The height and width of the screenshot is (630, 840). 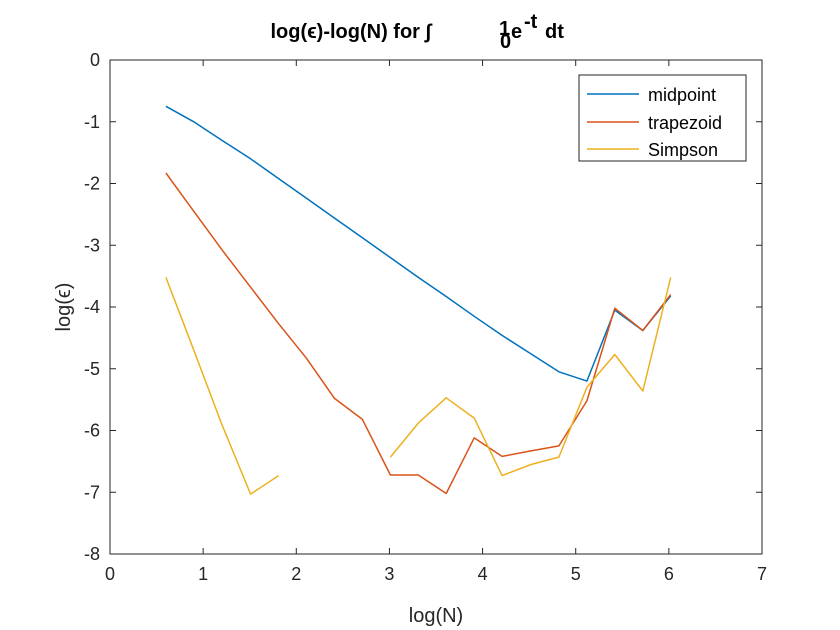 What do you see at coordinates (554, 32) in the screenshot?
I see `title-tail: dt` at bounding box center [554, 32].